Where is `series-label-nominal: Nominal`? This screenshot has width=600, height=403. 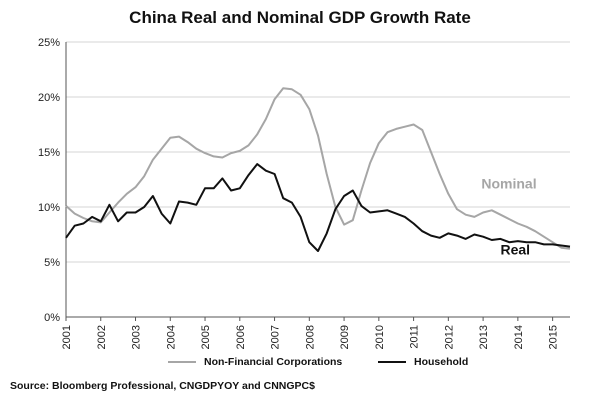
series-label-nominal: Nominal is located at coordinates (508, 183).